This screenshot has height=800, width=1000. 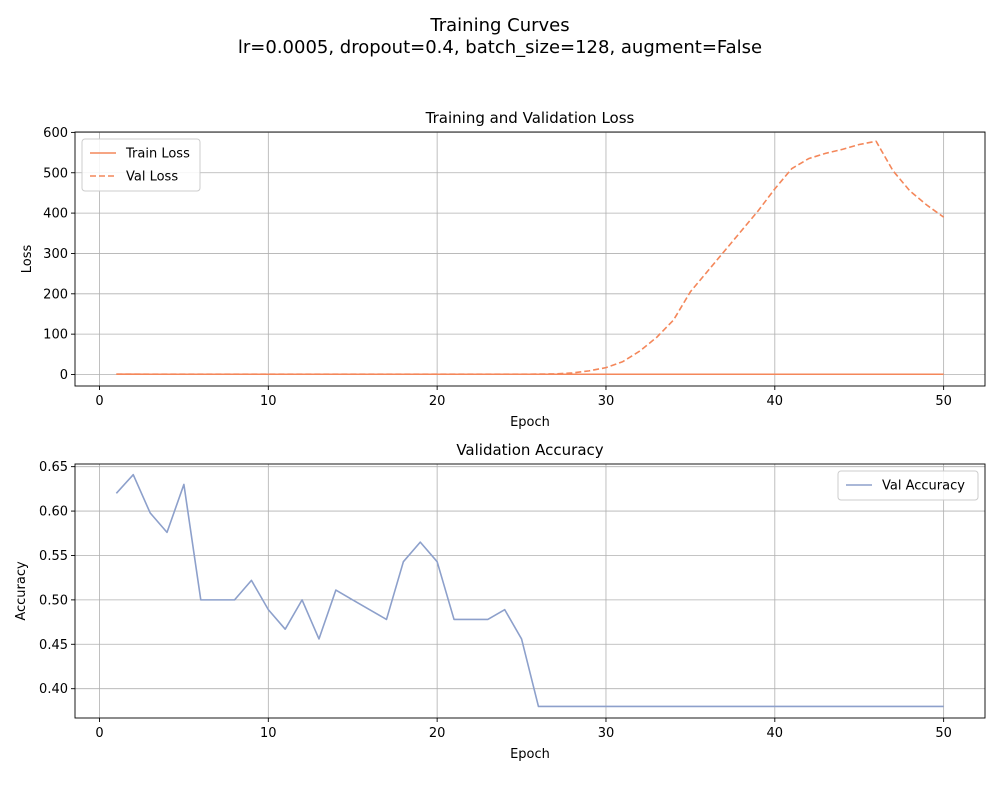 What do you see at coordinates (152, 177) in the screenshot?
I see `chart0-legend-label-1: Val Loss` at bounding box center [152, 177].